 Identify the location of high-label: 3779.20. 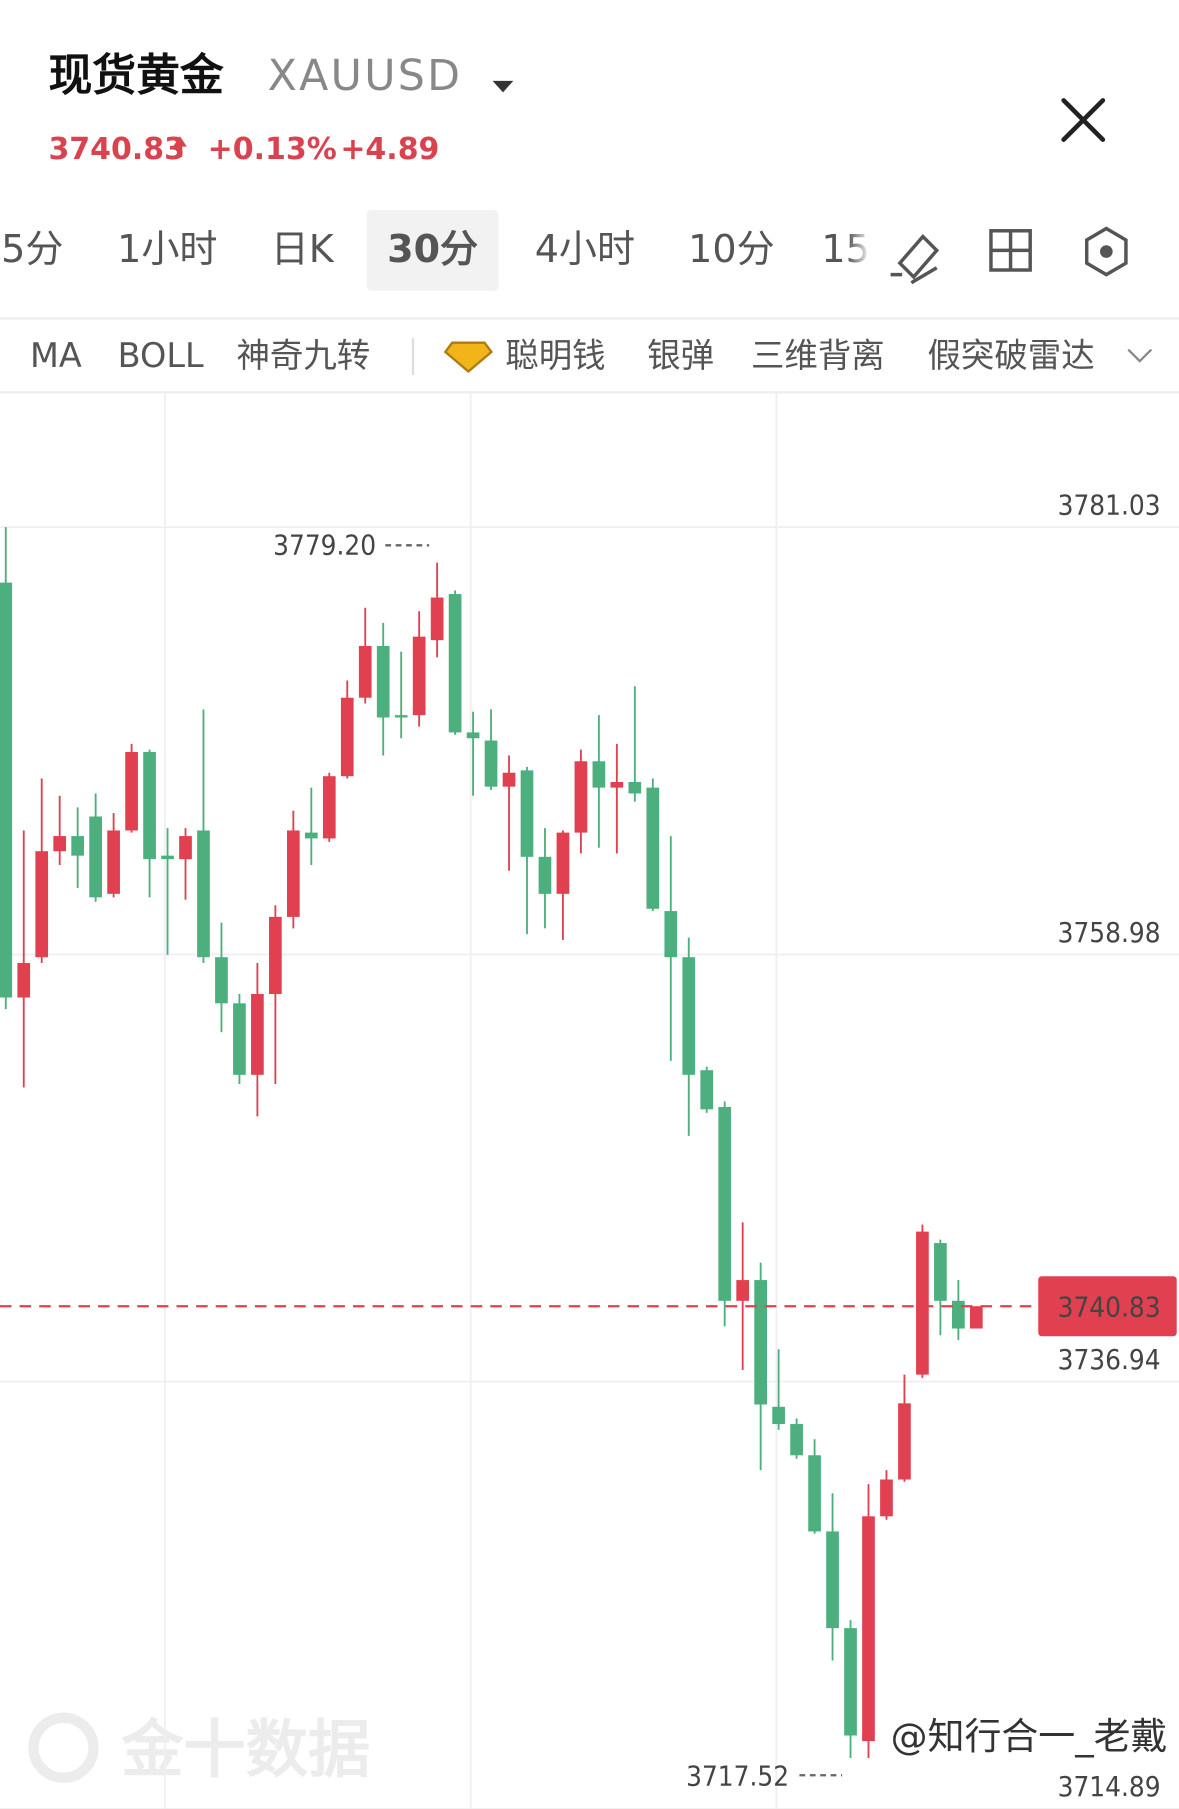
(324, 545).